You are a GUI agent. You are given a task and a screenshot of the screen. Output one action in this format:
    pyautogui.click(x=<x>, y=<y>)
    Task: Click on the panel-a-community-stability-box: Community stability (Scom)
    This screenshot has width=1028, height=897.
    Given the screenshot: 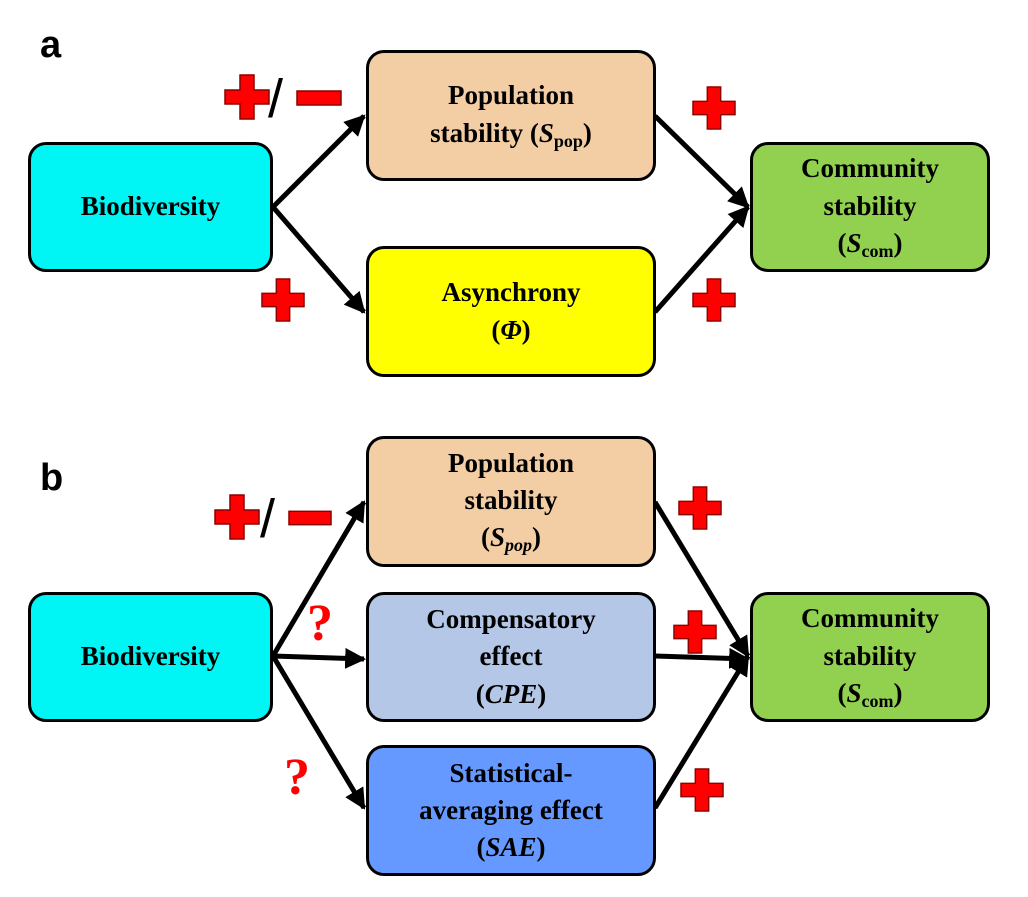 What is the action you would take?
    pyautogui.click(x=870, y=207)
    